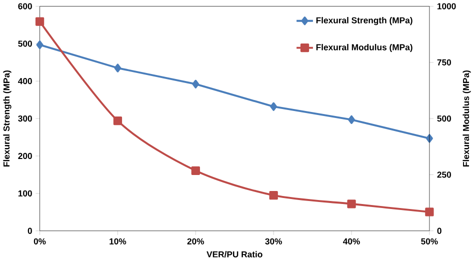 Image resolution: width=474 pixels, height=261 pixels. I want to click on y-tick-label: 300, so click(25, 119).